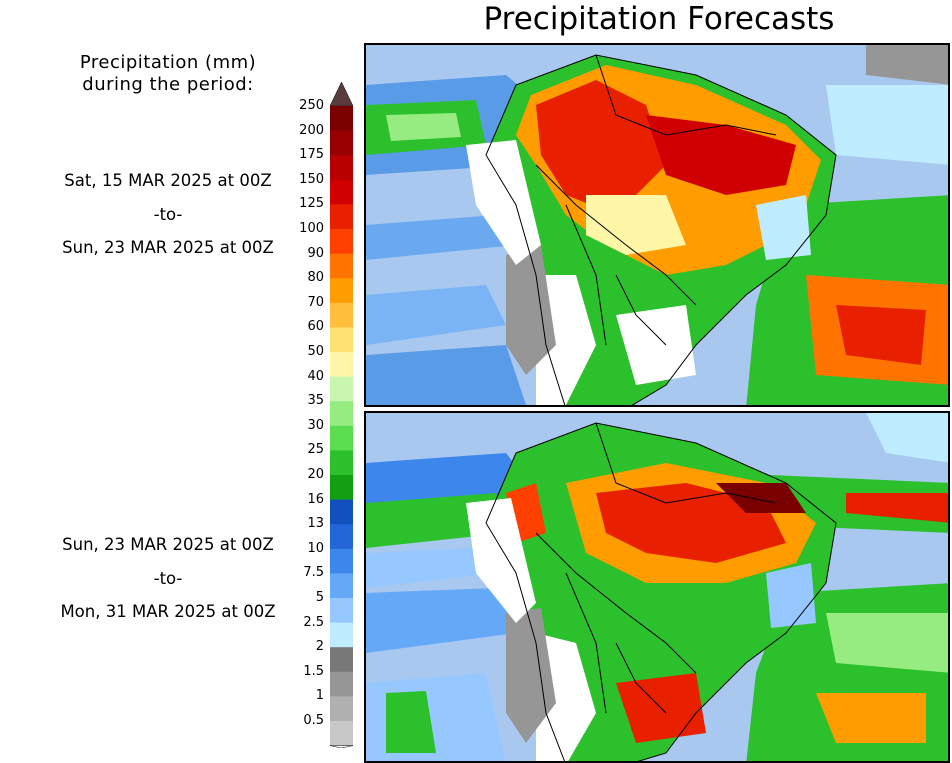 The height and width of the screenshot is (763, 952). I want to click on colorbar-tick-label: 250, so click(311, 105).